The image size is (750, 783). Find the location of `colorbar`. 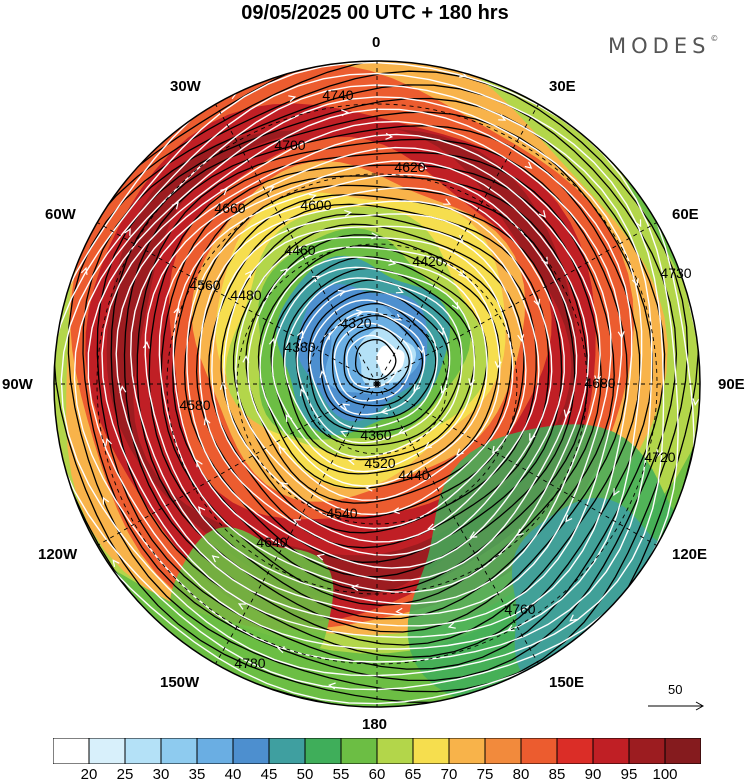

colorbar is located at coordinates (377, 751).